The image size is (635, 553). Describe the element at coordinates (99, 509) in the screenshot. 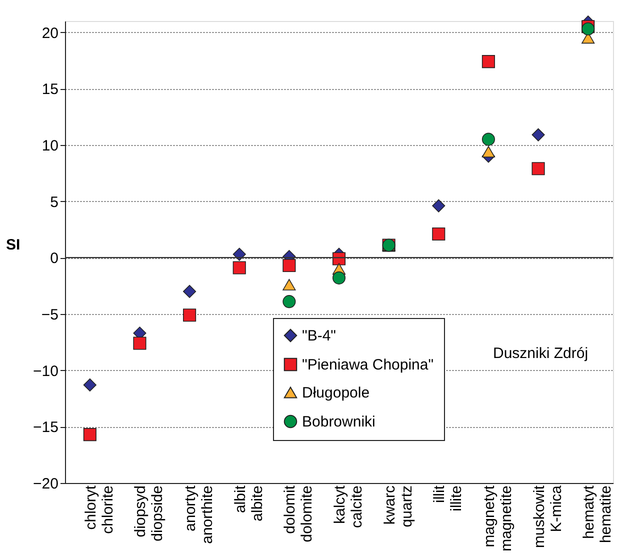

I see `x-tick-label: chloryt chlorite` at that location.